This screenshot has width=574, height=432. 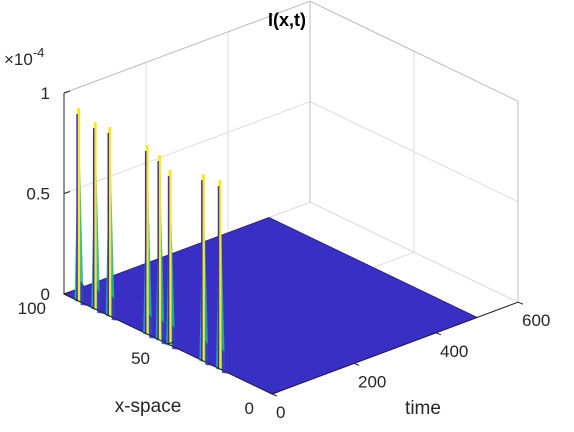 I want to click on z-exponent-label: ×10⁻⁴, so click(x=24, y=57).